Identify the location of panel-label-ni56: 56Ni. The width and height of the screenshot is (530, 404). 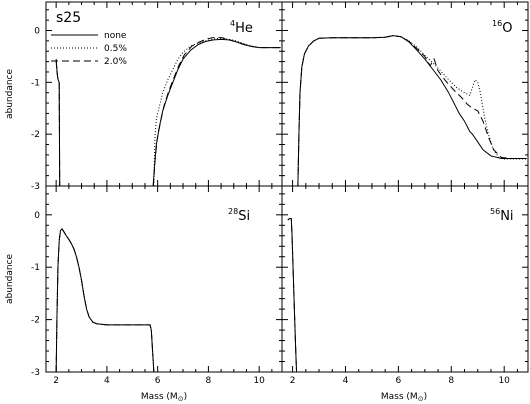
(502, 215).